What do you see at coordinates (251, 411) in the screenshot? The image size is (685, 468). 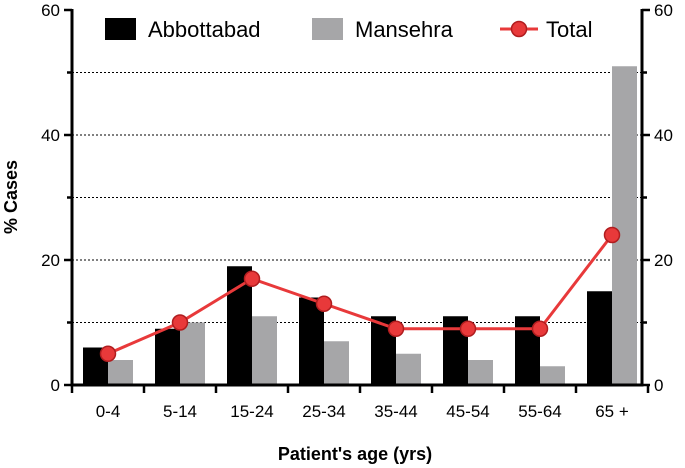 I see `x-tick-label: 15-24` at bounding box center [251, 411].